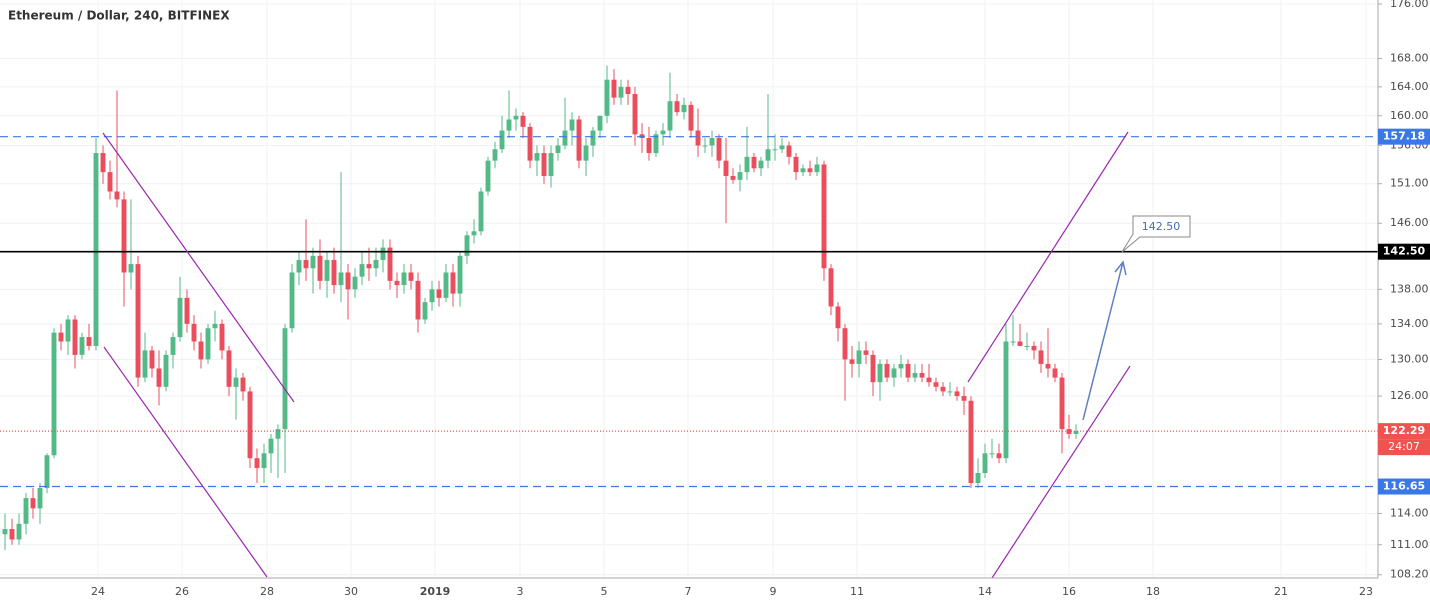 This screenshot has width=1430, height=603. I want to click on y-tick-label: 176.00, so click(1409, 5).